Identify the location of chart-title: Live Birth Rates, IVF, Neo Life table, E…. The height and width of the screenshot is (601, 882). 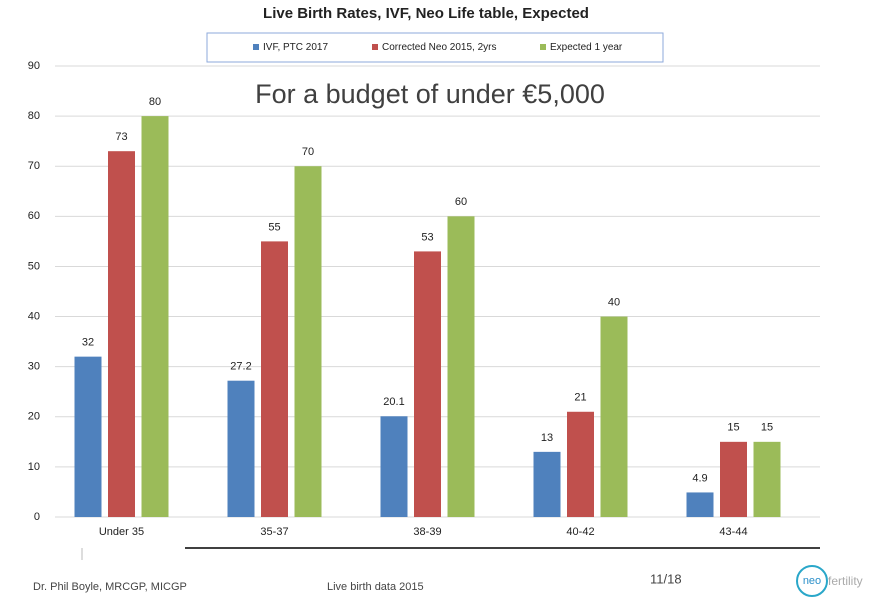
(426, 13).